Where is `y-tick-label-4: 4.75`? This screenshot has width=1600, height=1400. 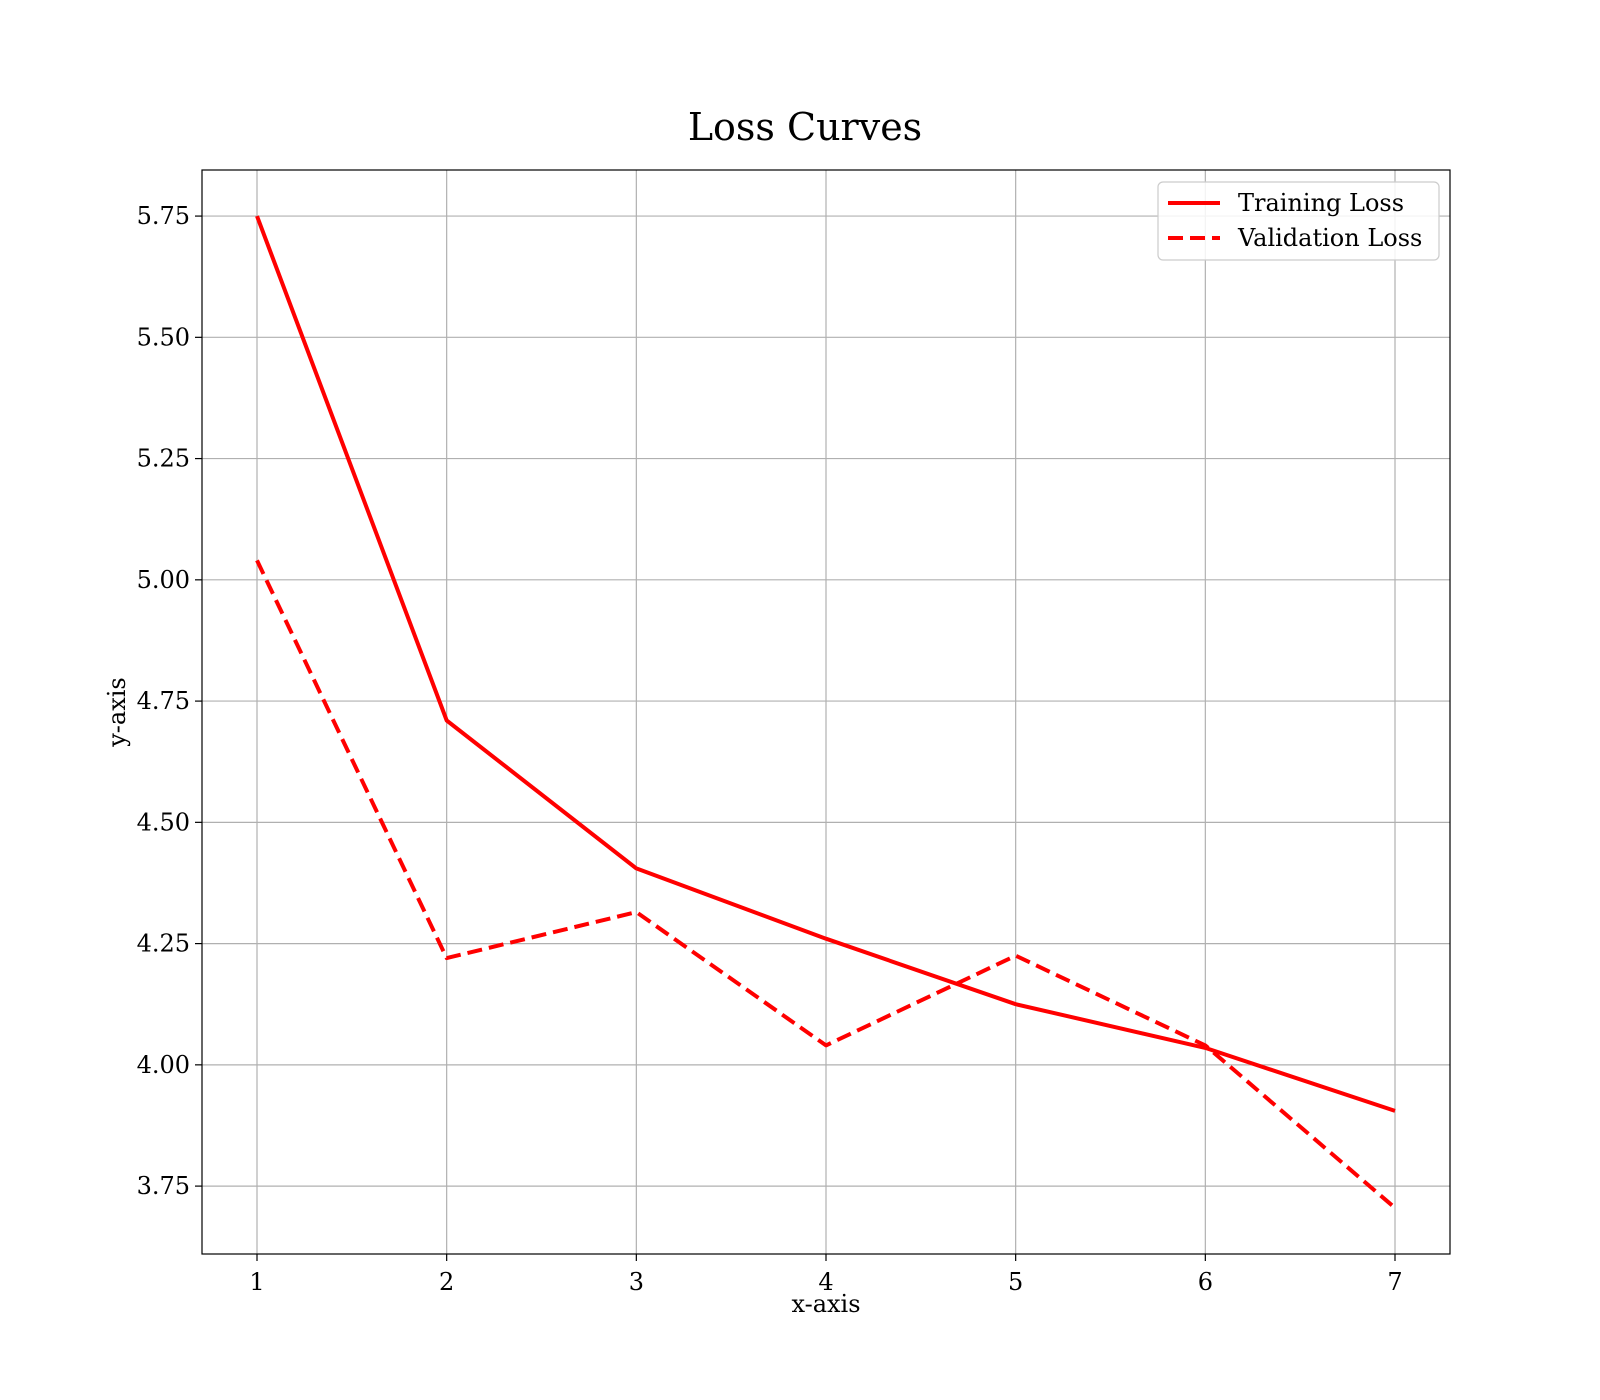 y-tick-label-4: 4.75 is located at coordinates (163, 701).